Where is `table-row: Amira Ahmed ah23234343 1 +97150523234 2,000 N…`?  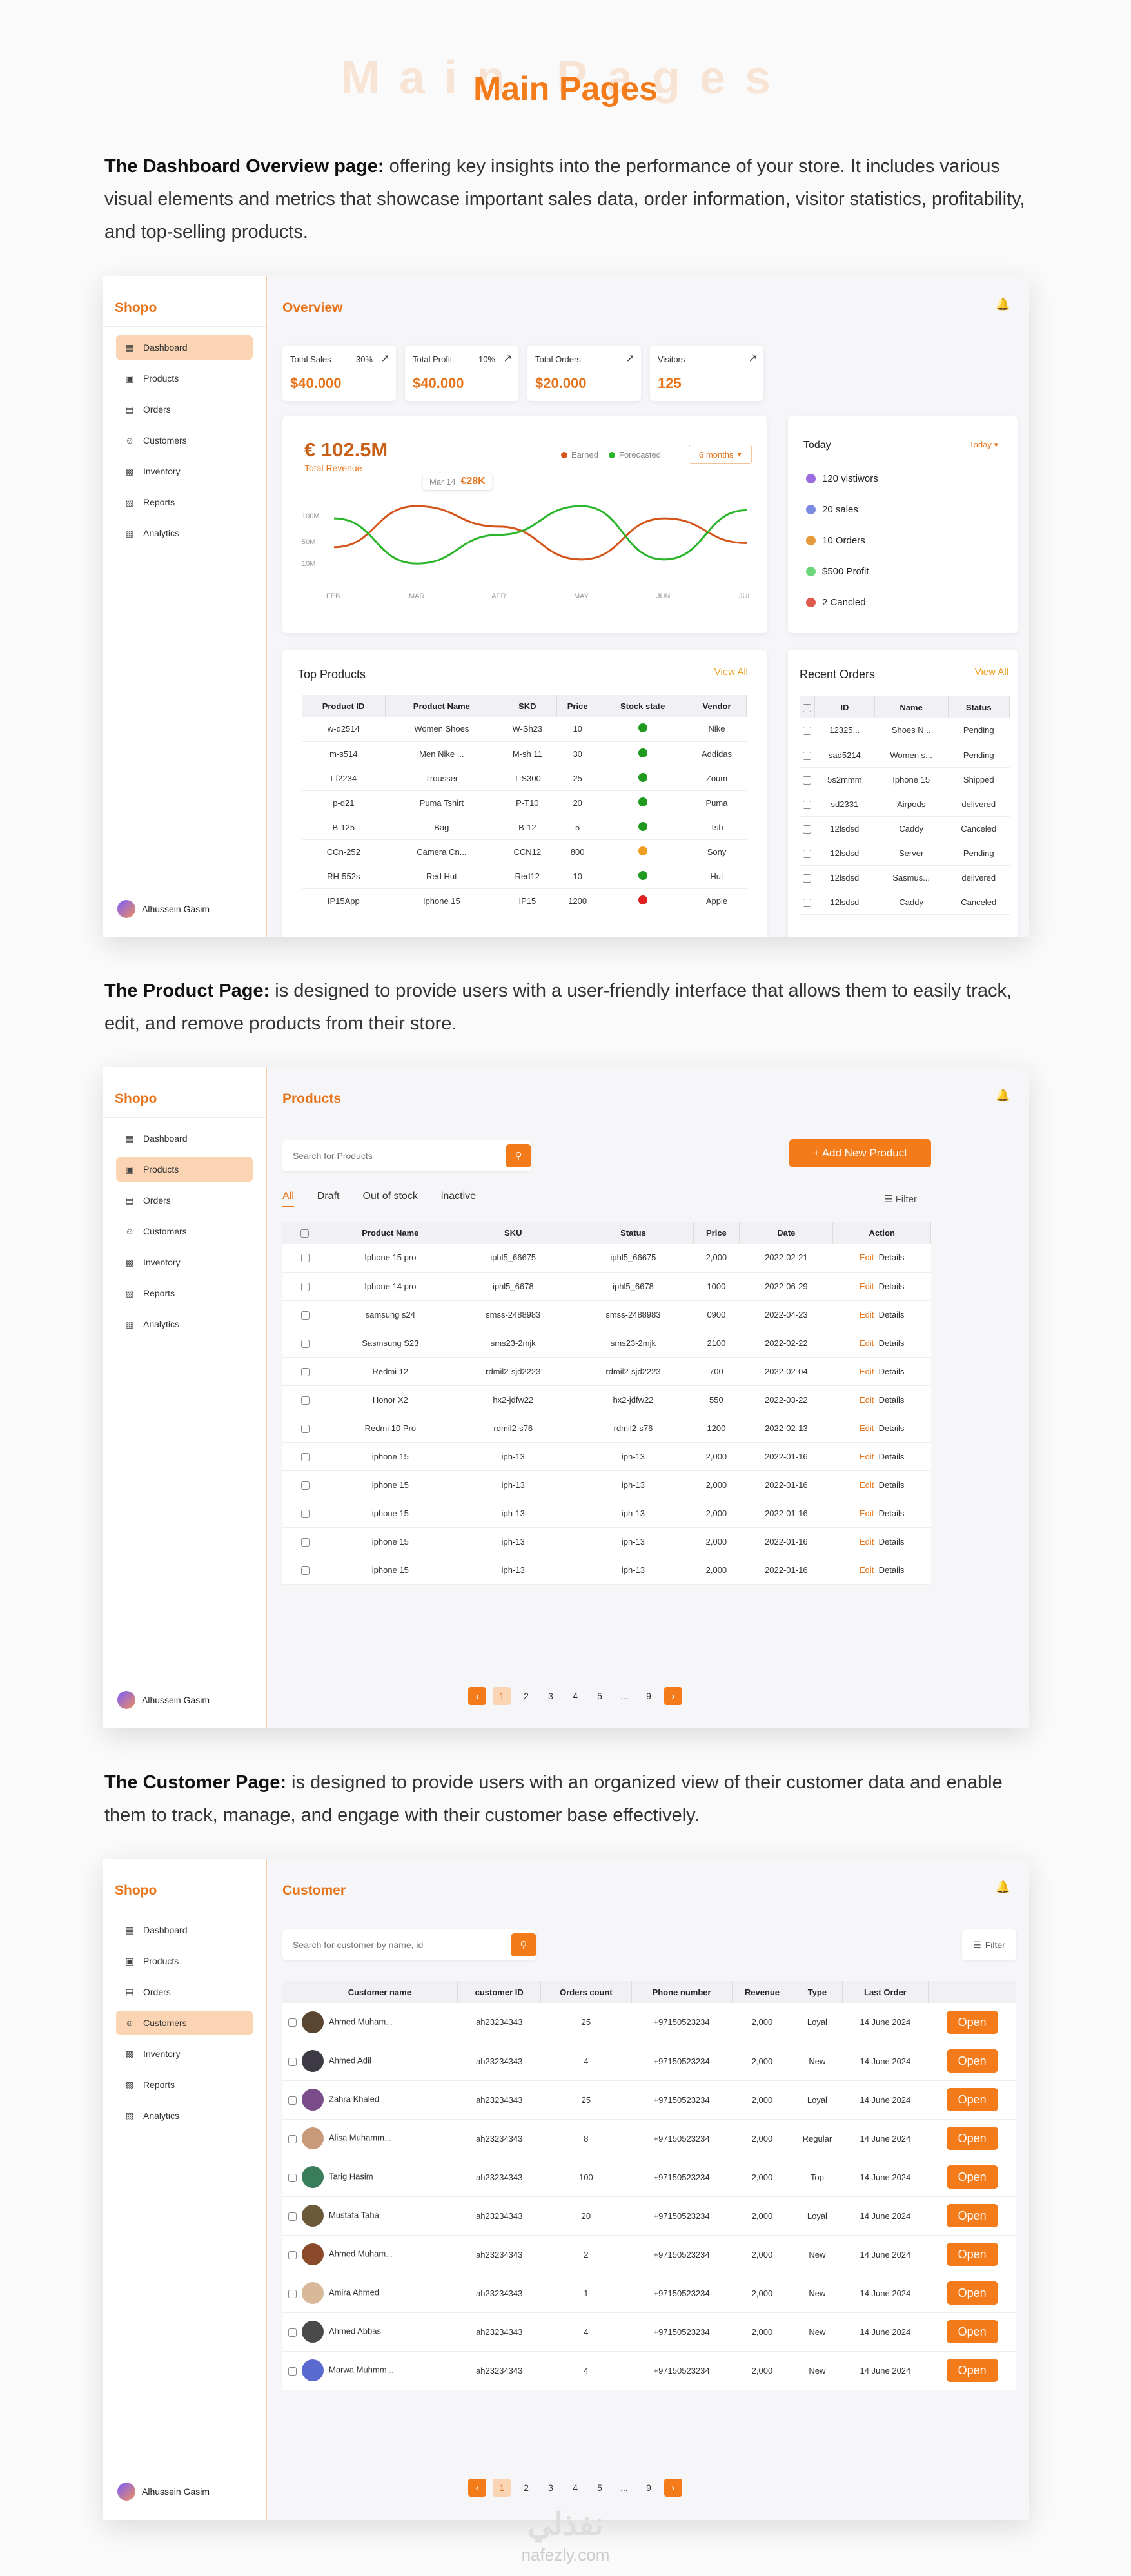
table-row: Amira Ahmed ah23234343 1 +97150523234 2,000 N… is located at coordinates (649, 2294).